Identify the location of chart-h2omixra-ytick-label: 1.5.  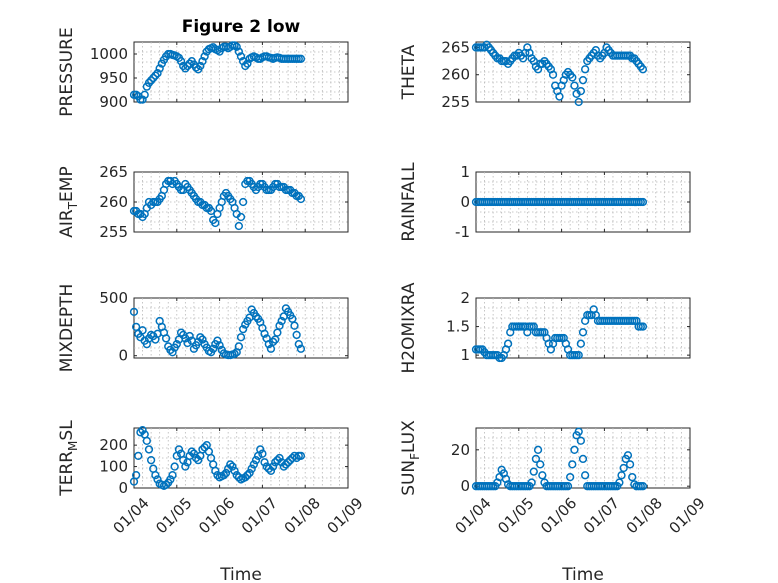
(458, 327).